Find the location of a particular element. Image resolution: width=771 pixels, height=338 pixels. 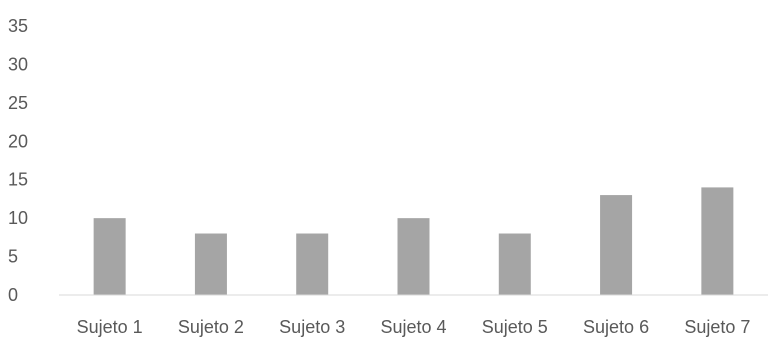

y-tick-label: 0 is located at coordinates (13, 295).